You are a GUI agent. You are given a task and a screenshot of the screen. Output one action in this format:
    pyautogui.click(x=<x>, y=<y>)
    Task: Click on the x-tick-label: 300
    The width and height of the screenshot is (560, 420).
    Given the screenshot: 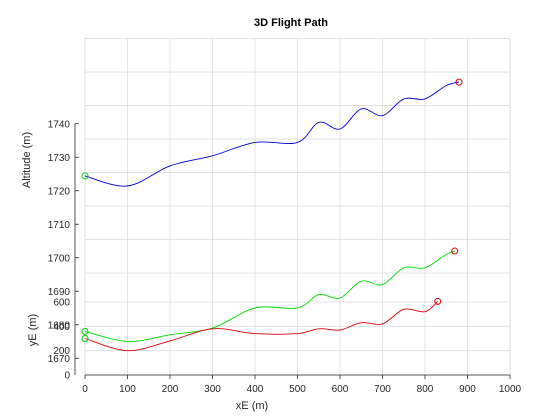 What is the action you would take?
    pyautogui.click(x=212, y=389)
    